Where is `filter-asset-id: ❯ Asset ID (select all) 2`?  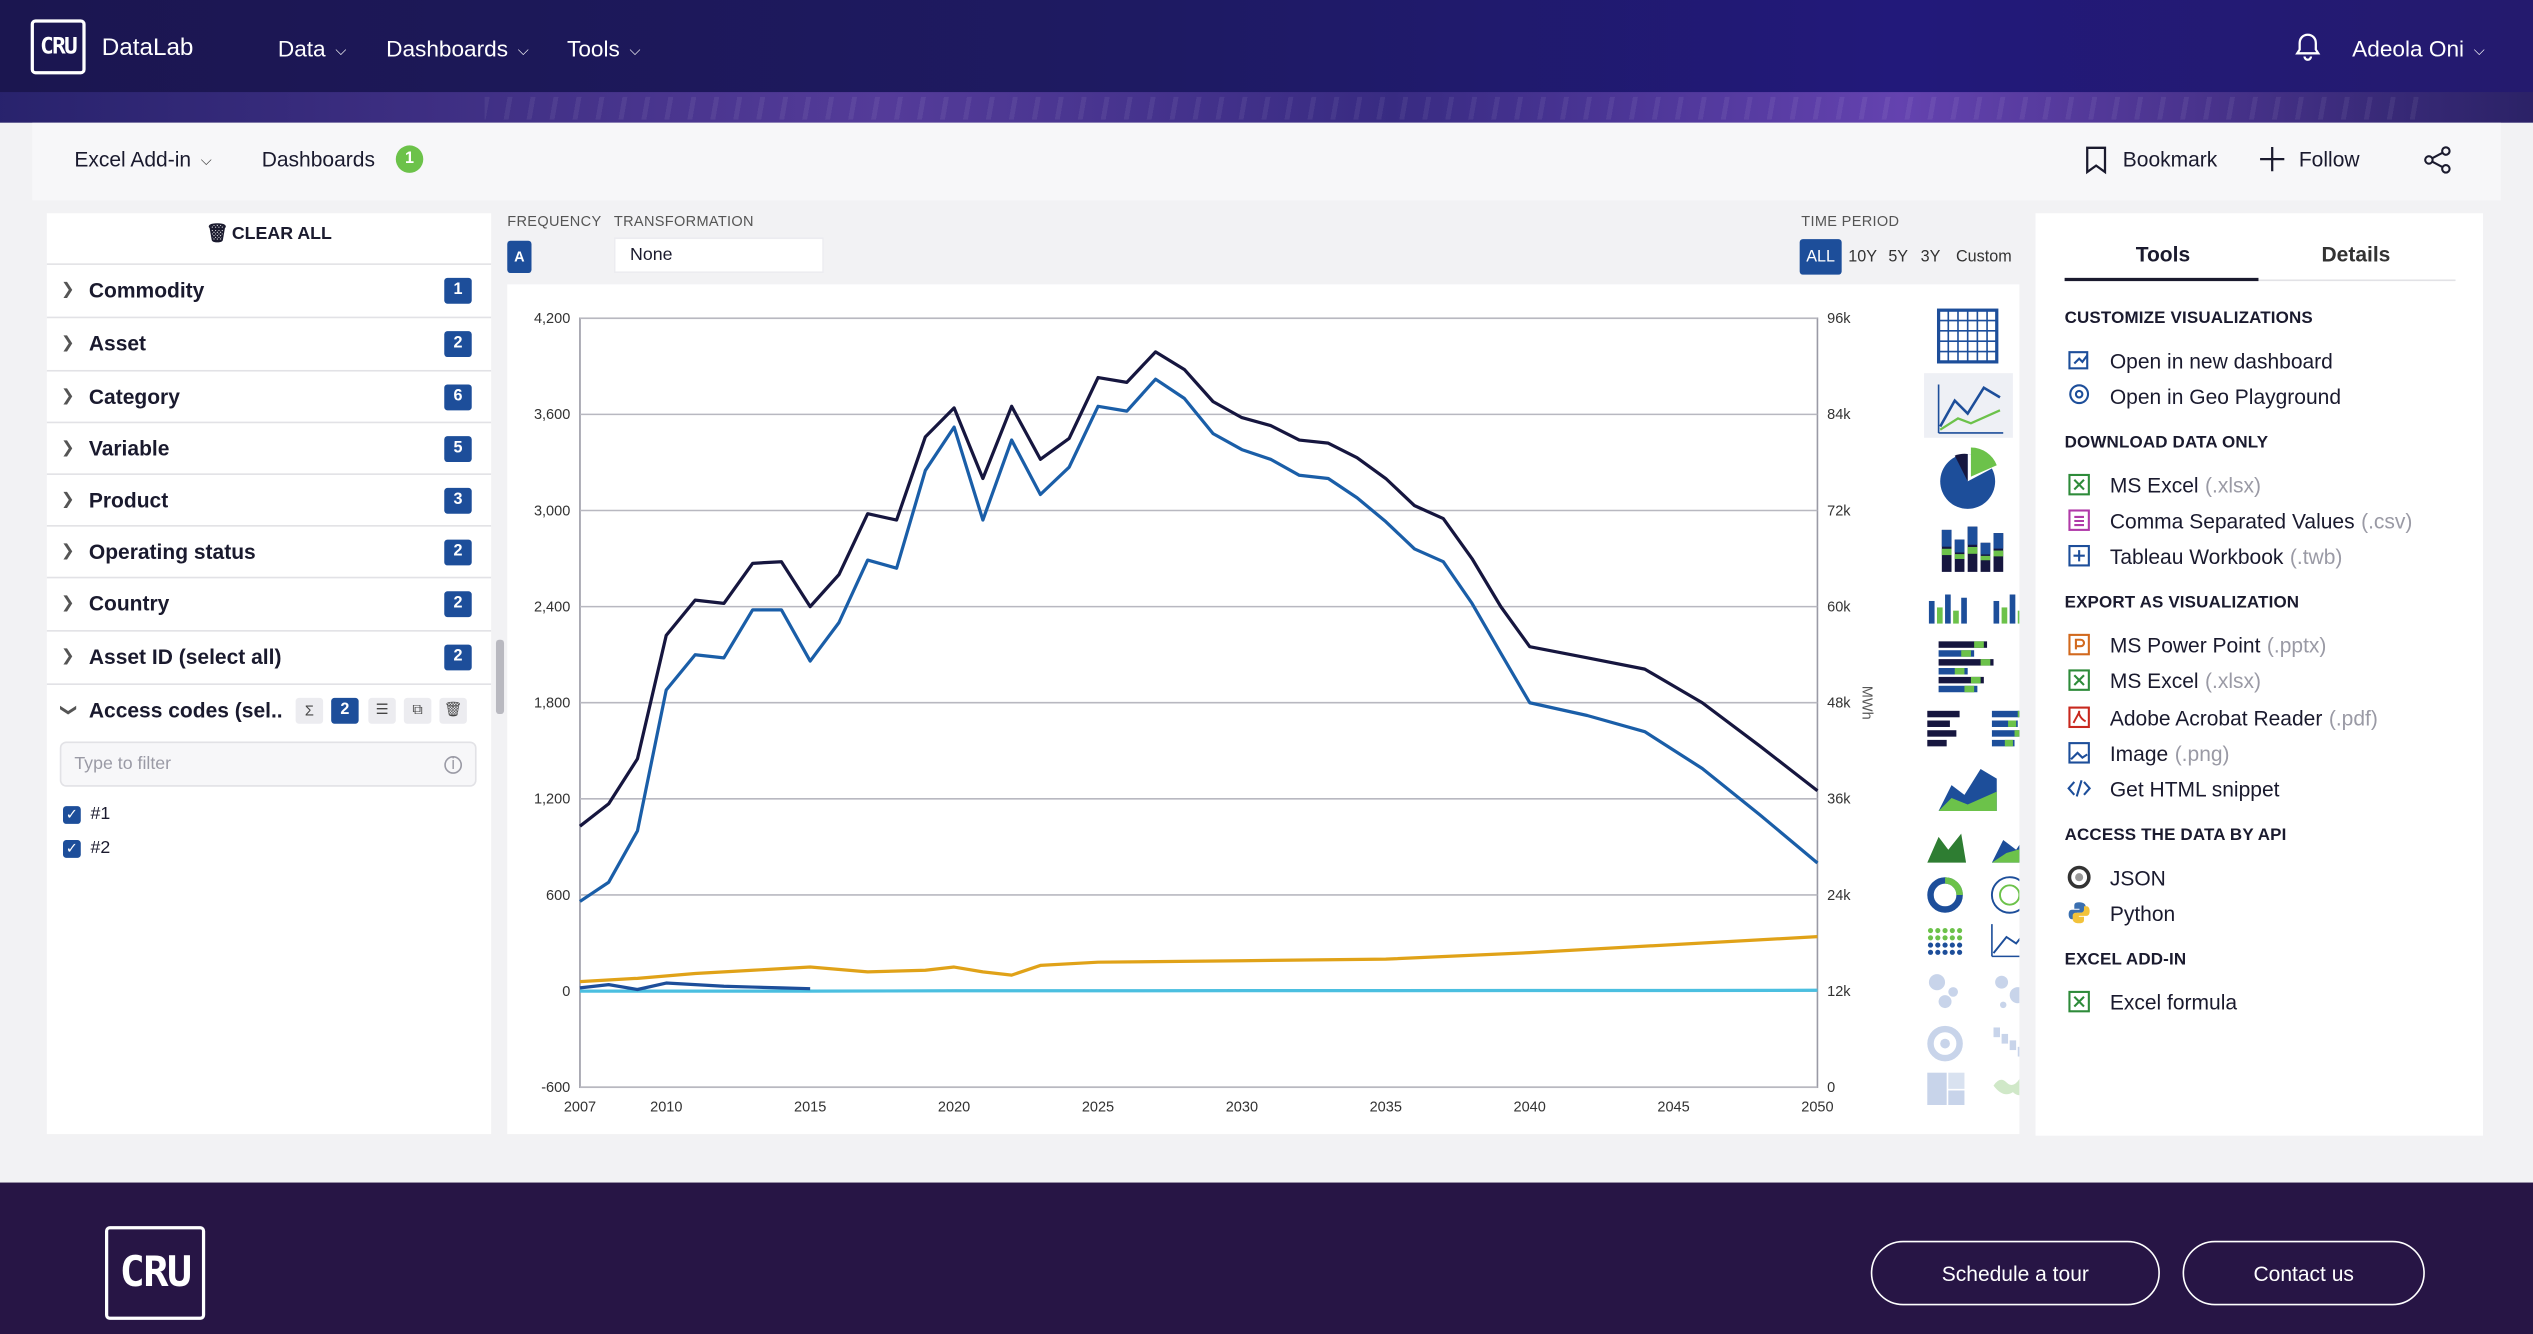 filter-asset-id: ❯ Asset ID (select all) 2 is located at coordinates (269, 656).